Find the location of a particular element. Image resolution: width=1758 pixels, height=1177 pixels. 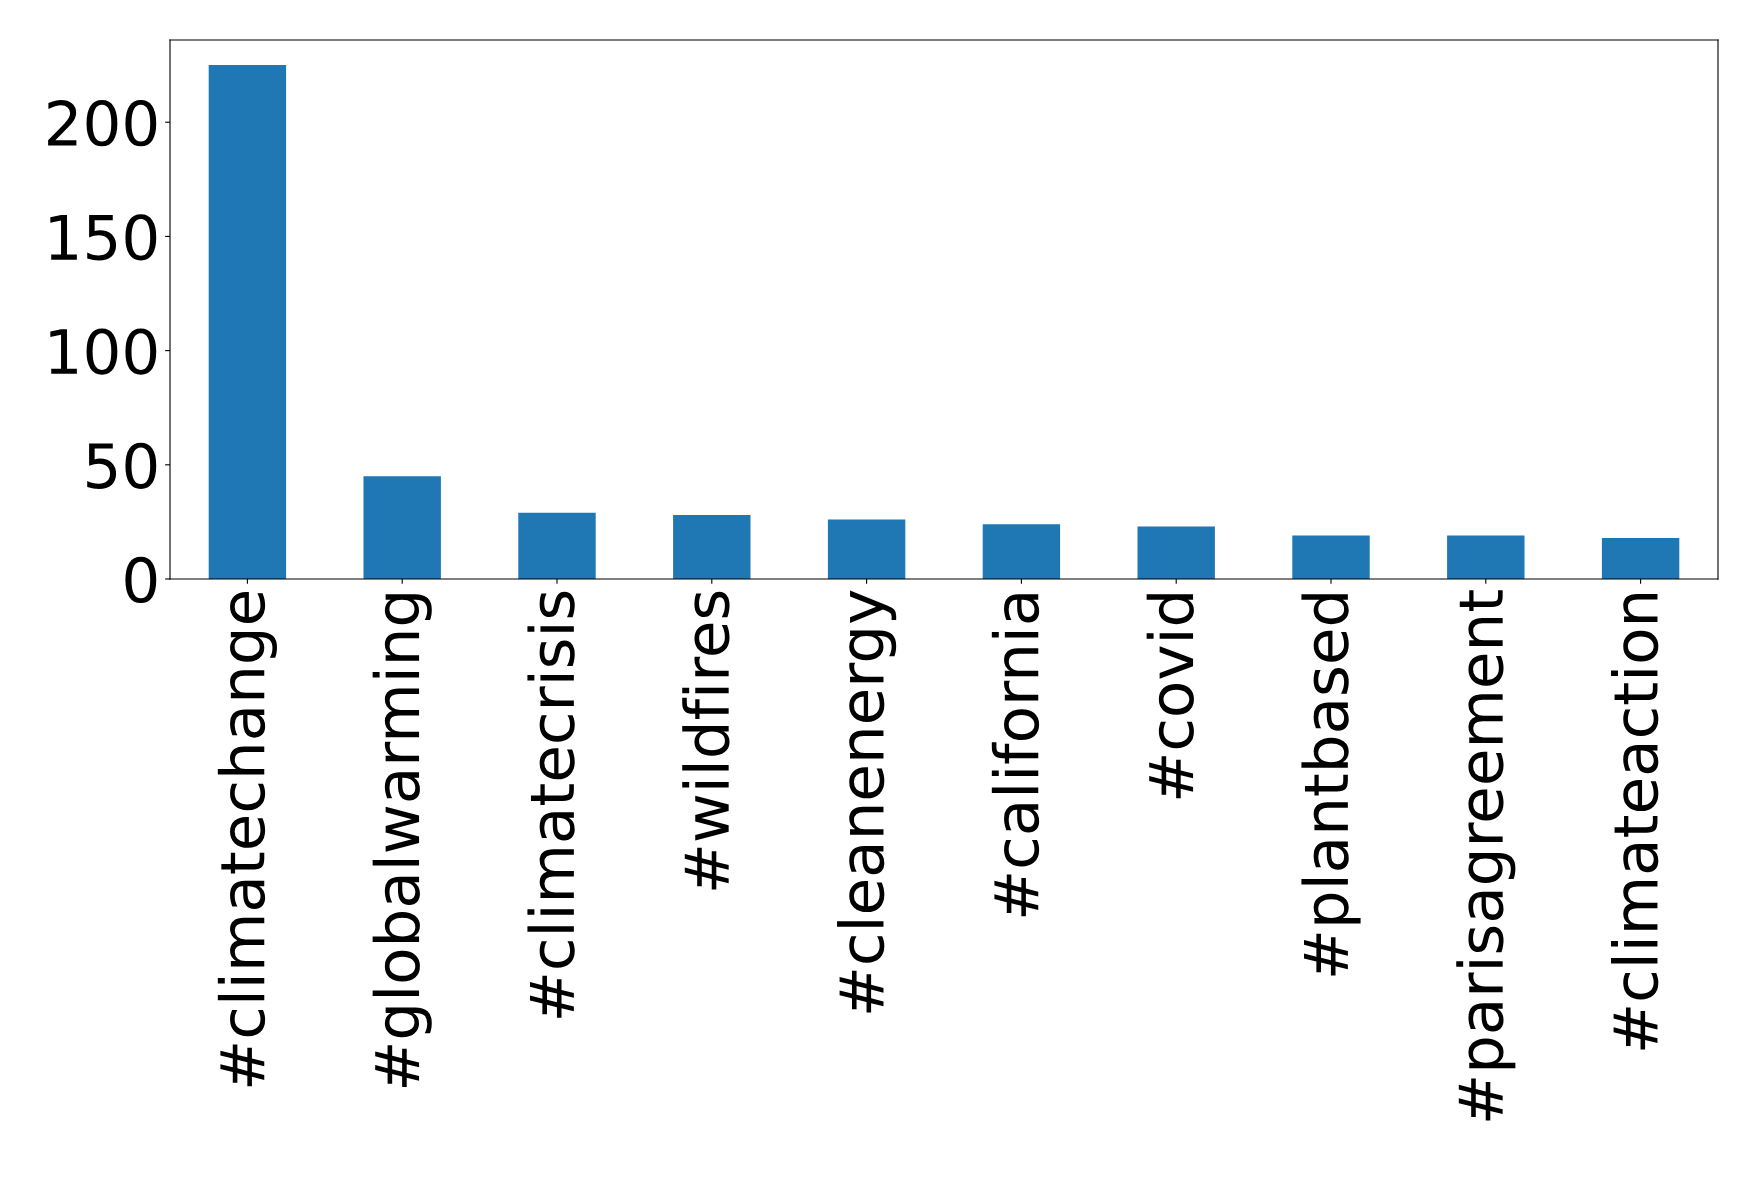

x-tick-label: #climateaction is located at coordinates (1635, 821).